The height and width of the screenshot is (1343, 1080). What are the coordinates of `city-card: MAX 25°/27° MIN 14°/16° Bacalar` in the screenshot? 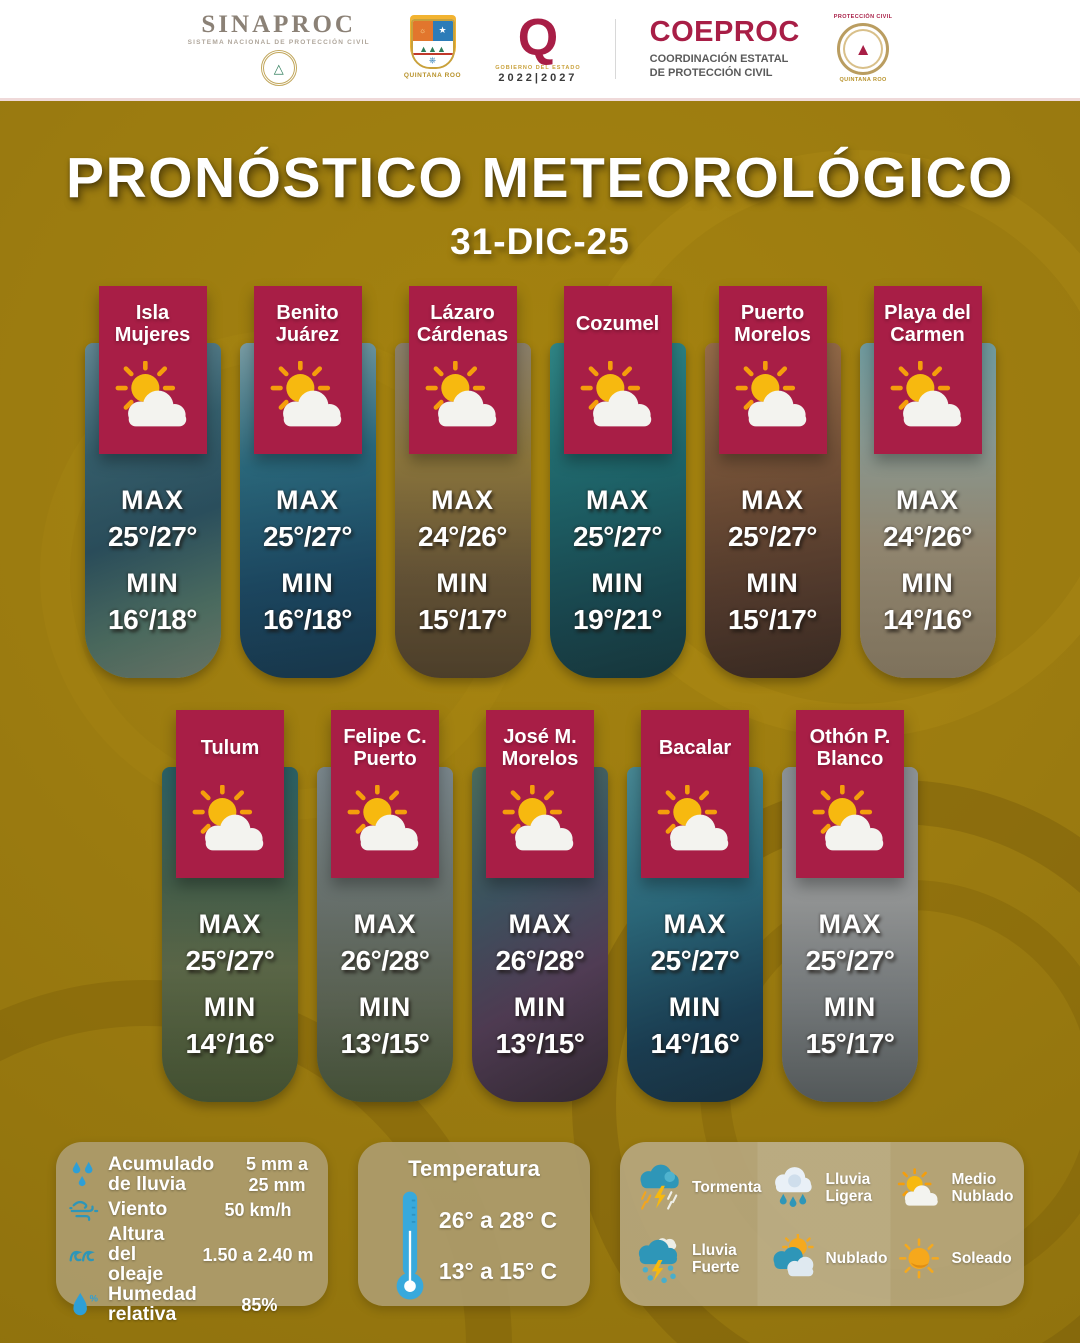 It's located at (695, 906).